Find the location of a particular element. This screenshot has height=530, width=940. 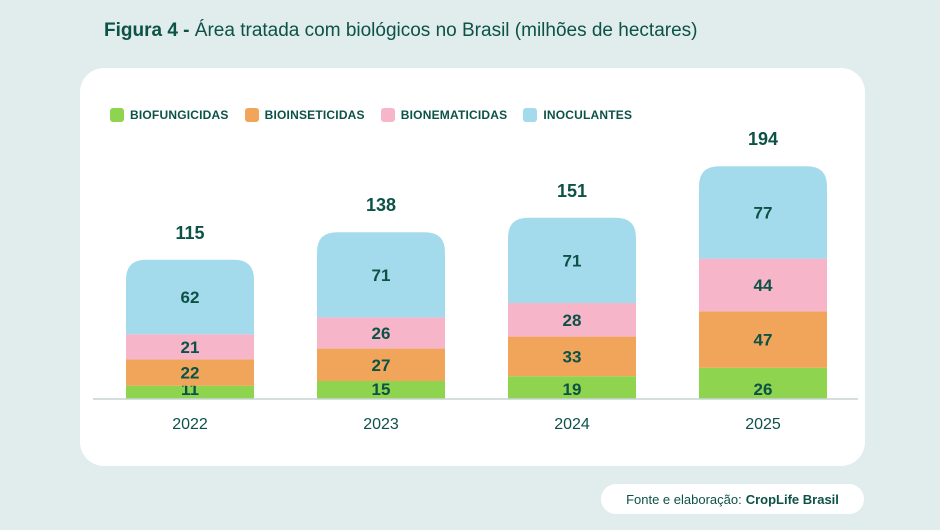

bar-segment-bionematicidas-2023 is located at coordinates (381, 333).